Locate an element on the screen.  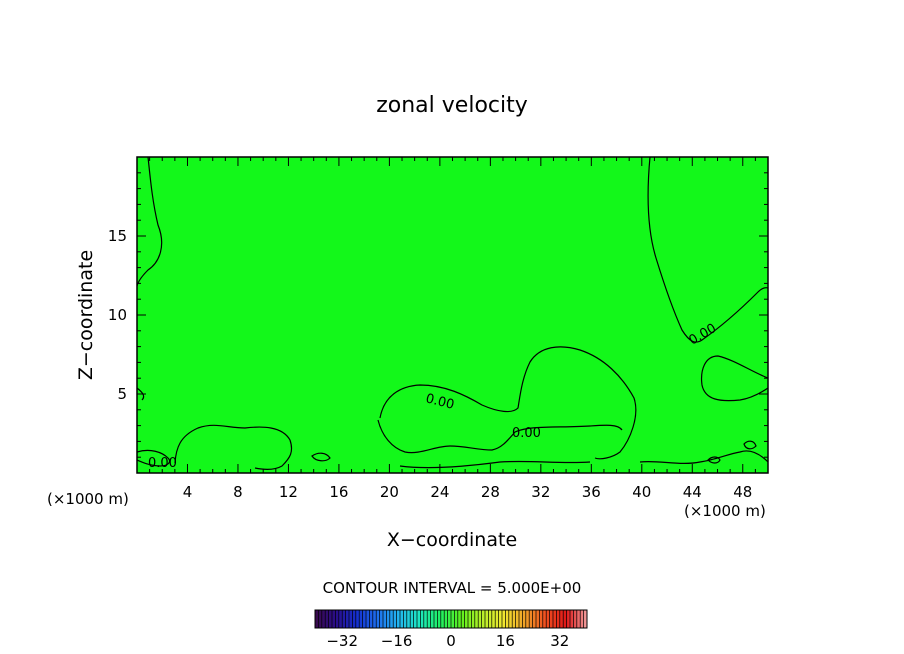
x-tick-label: 32 is located at coordinates (540, 492).